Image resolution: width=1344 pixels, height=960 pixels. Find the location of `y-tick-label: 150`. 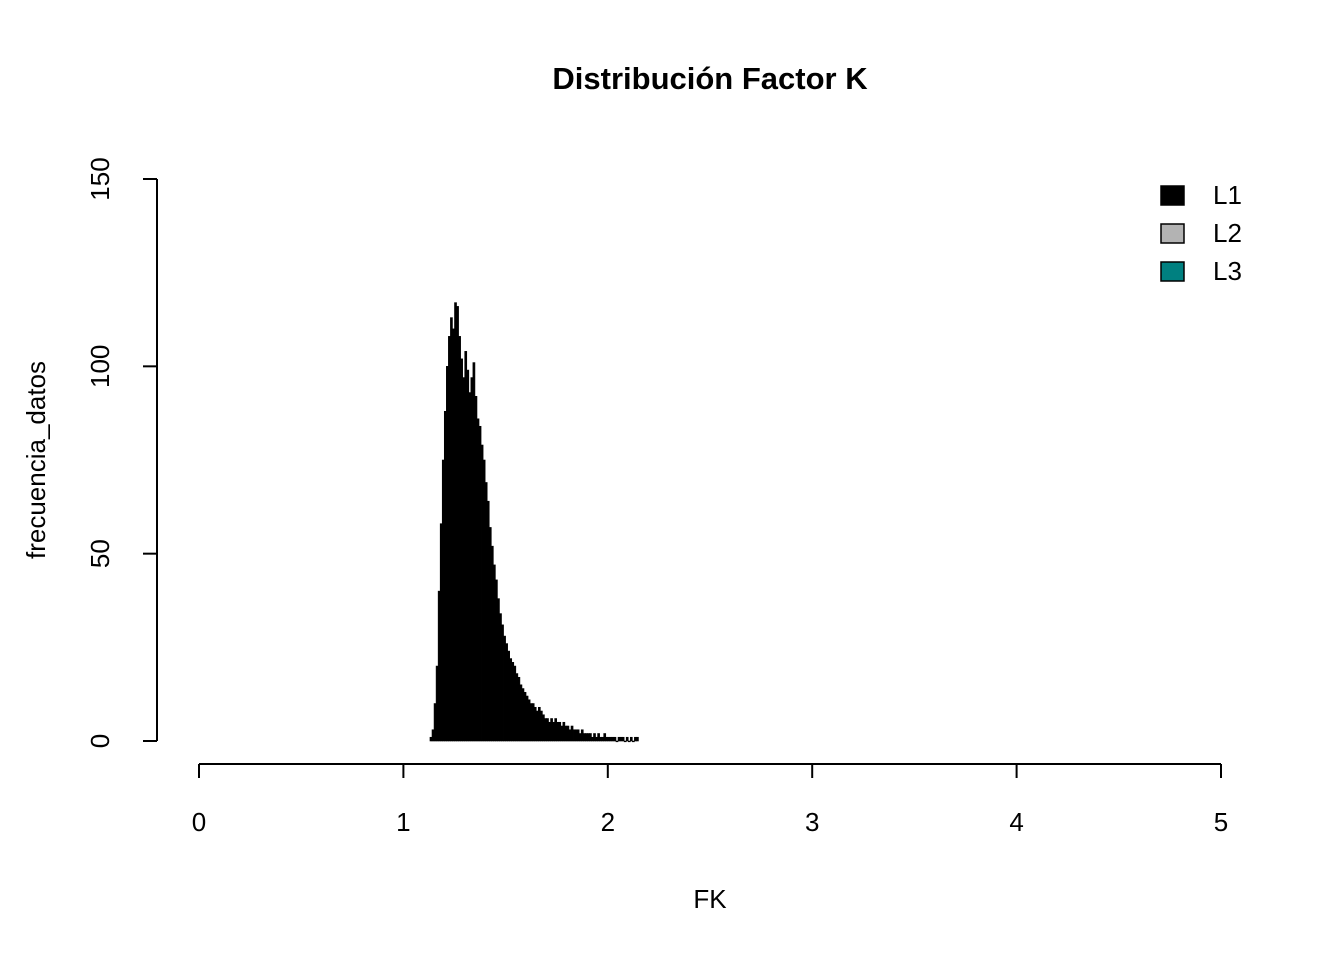

y-tick-label: 150 is located at coordinates (100, 178).